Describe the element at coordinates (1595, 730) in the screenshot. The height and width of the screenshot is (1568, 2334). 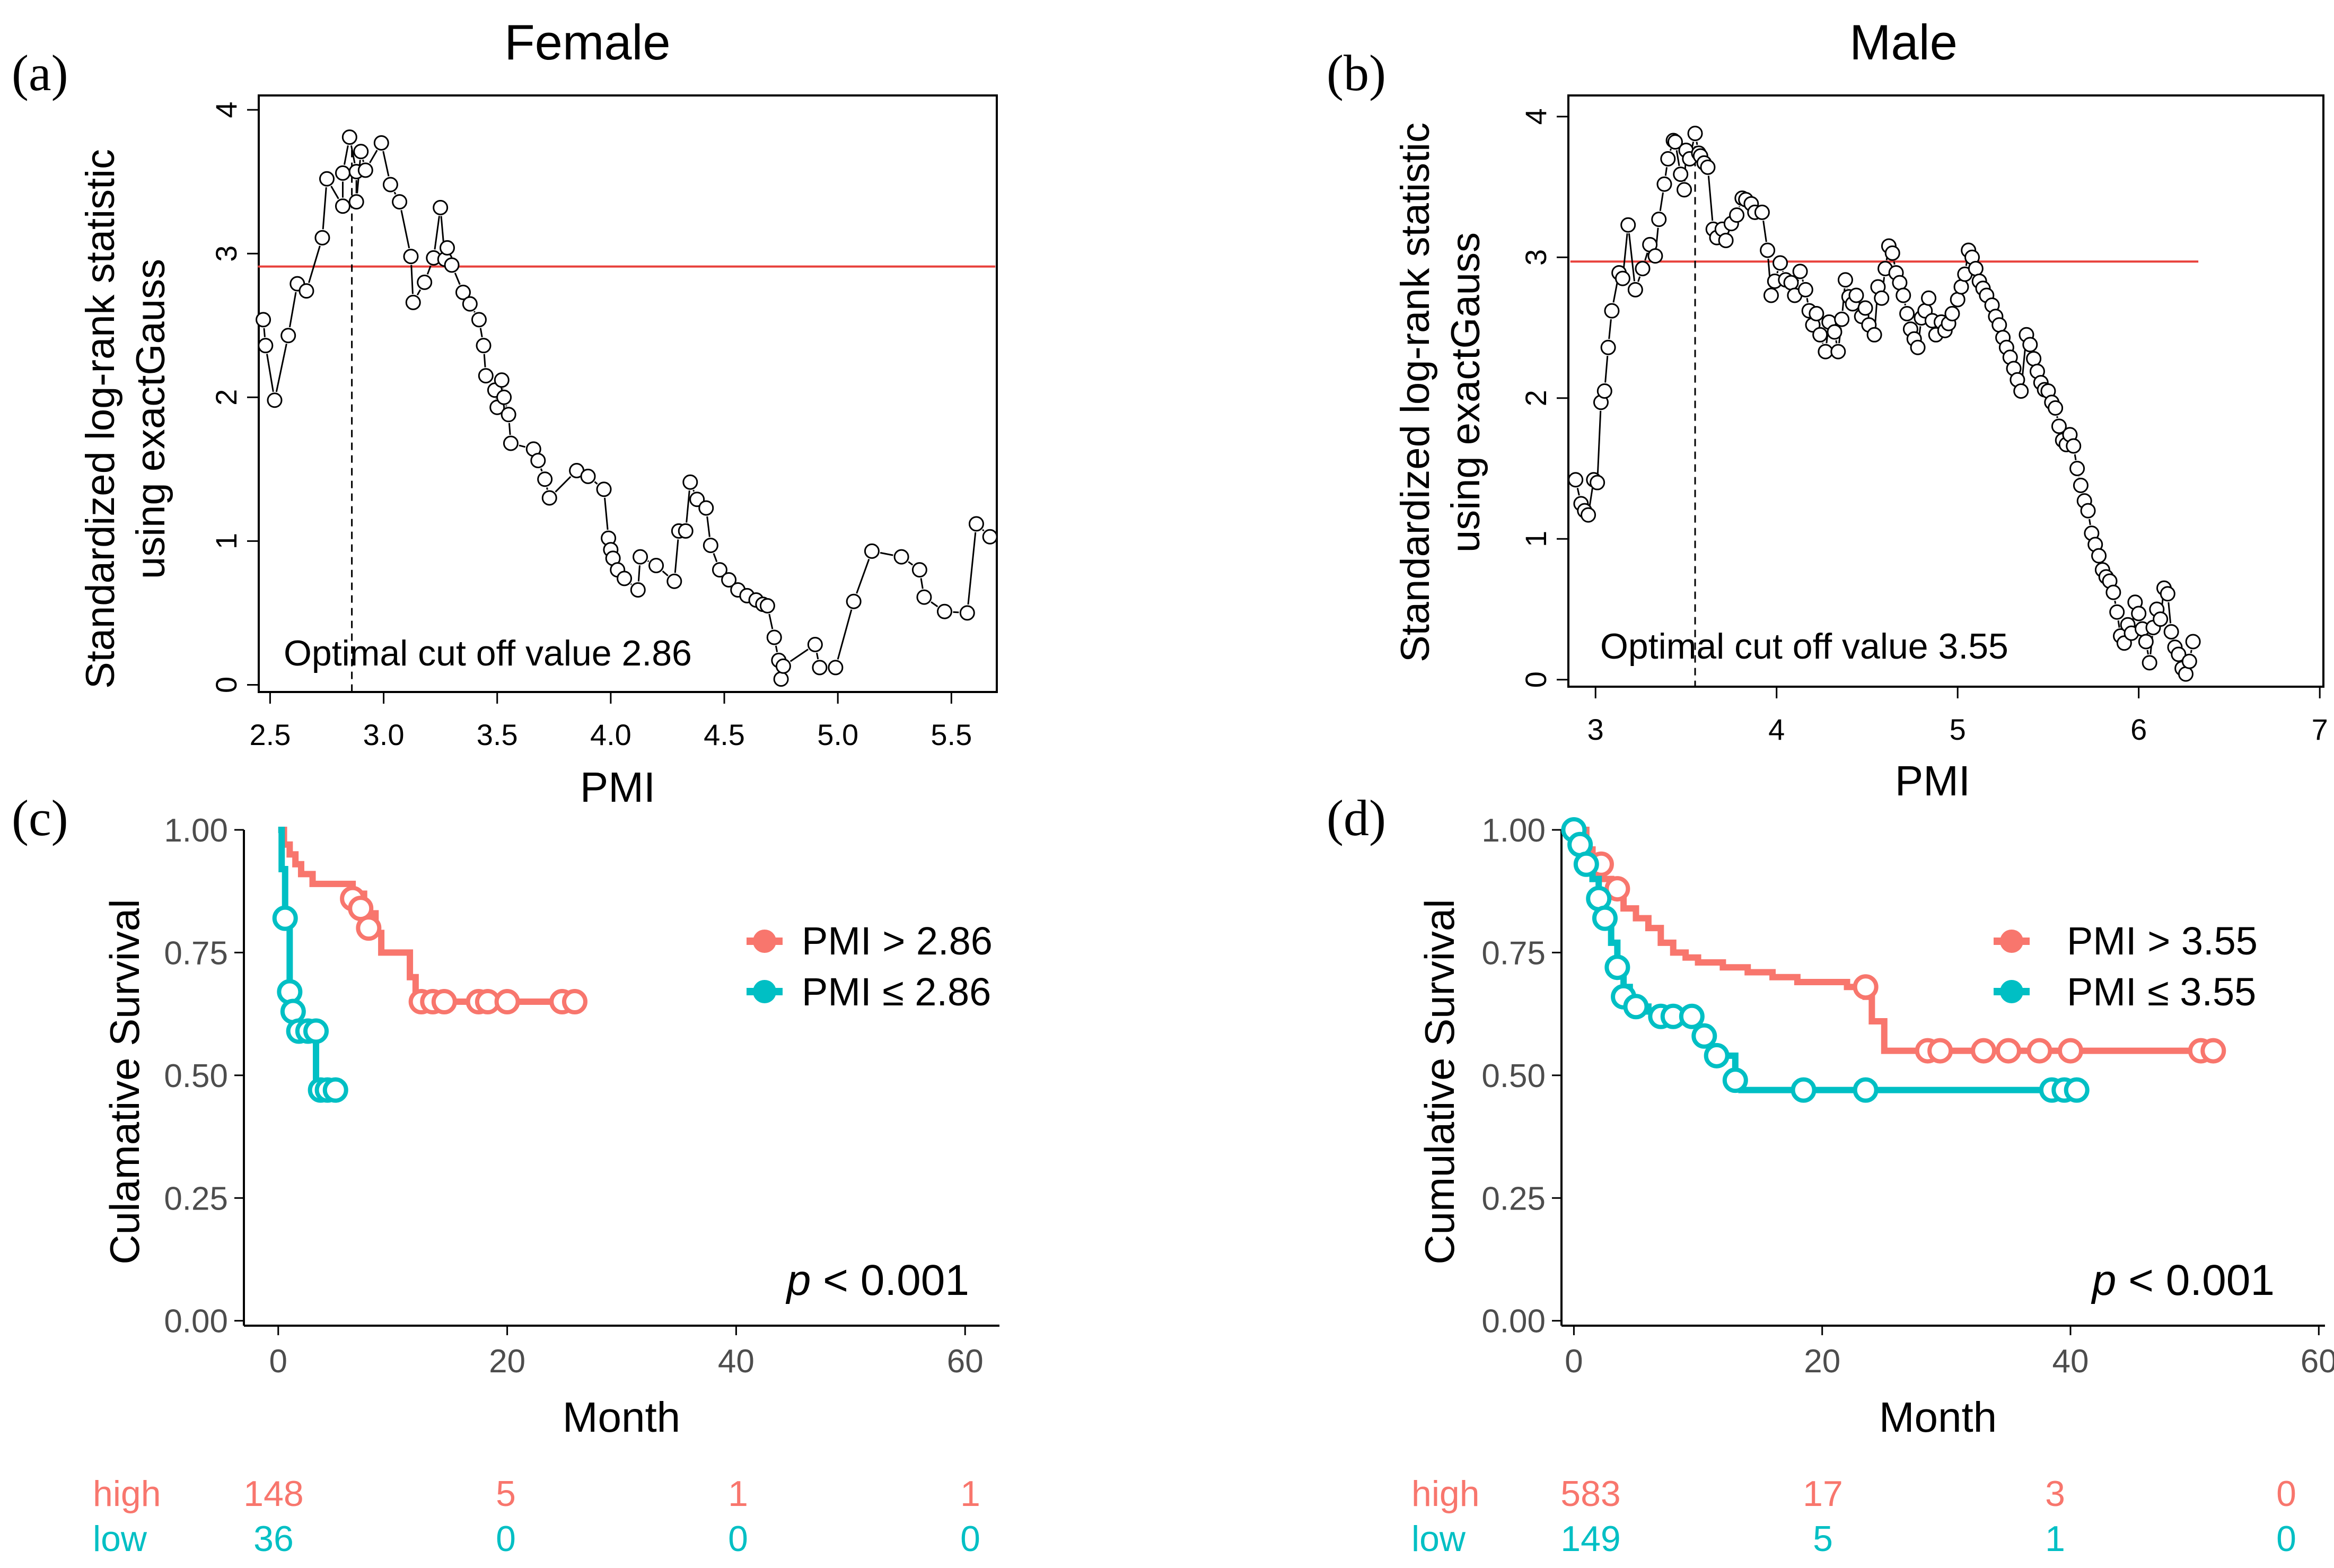
I see `x-tick-label-b-0: 3` at that location.